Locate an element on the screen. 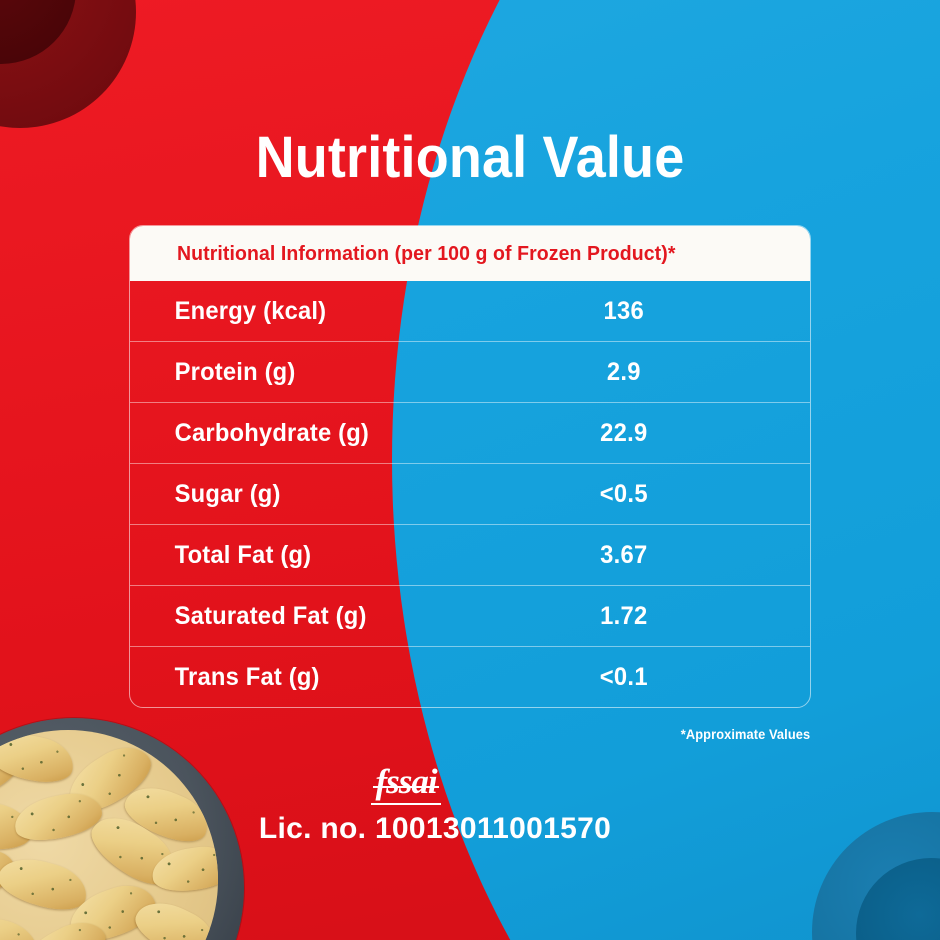 The height and width of the screenshot is (940, 940). nutrient-value: 22.9 is located at coordinates (624, 432).